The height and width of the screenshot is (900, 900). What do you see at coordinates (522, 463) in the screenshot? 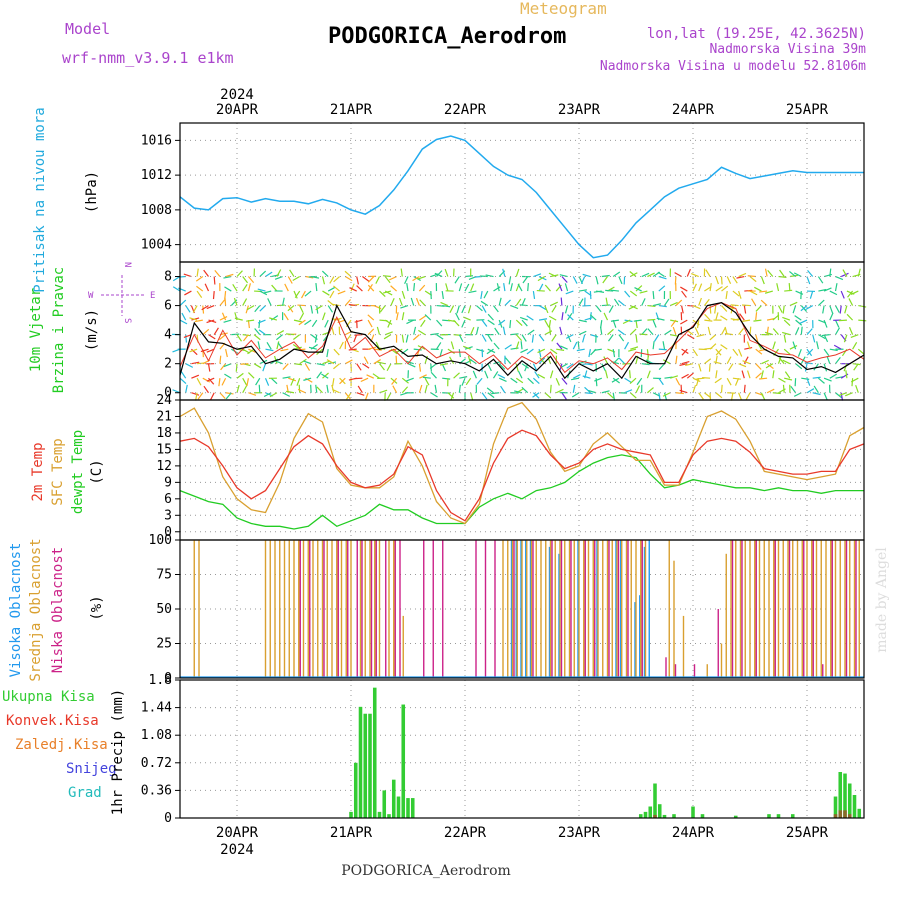
I see `sfc-temp-line` at bounding box center [522, 463].